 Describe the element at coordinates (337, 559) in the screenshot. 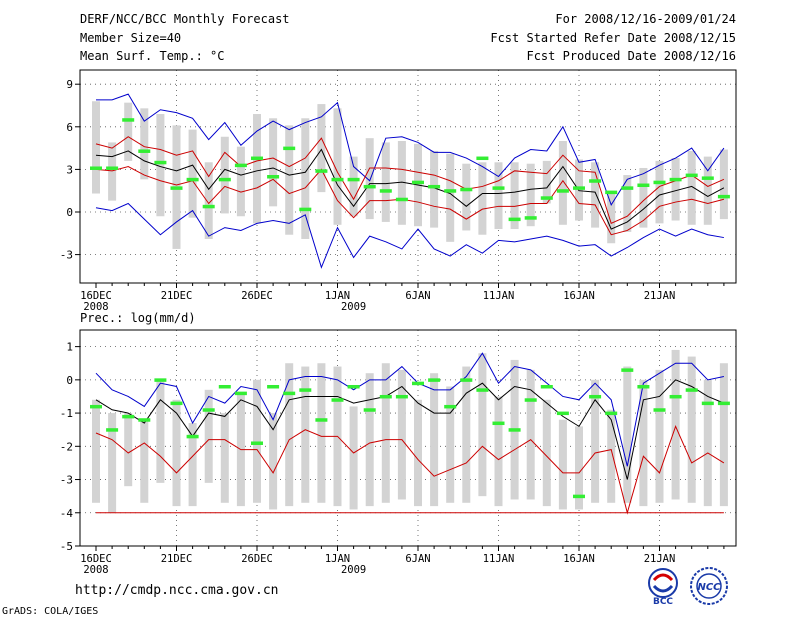

I see `x-tick-label: 1JAN` at that location.